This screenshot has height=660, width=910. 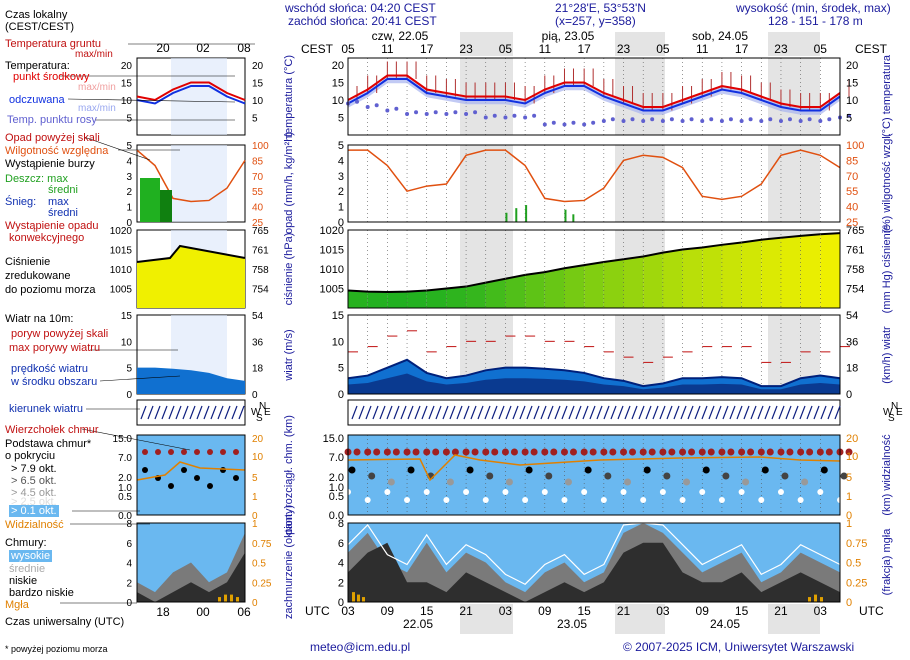 I want to click on fog-ytick-right: 1, so click(x=849, y=524).